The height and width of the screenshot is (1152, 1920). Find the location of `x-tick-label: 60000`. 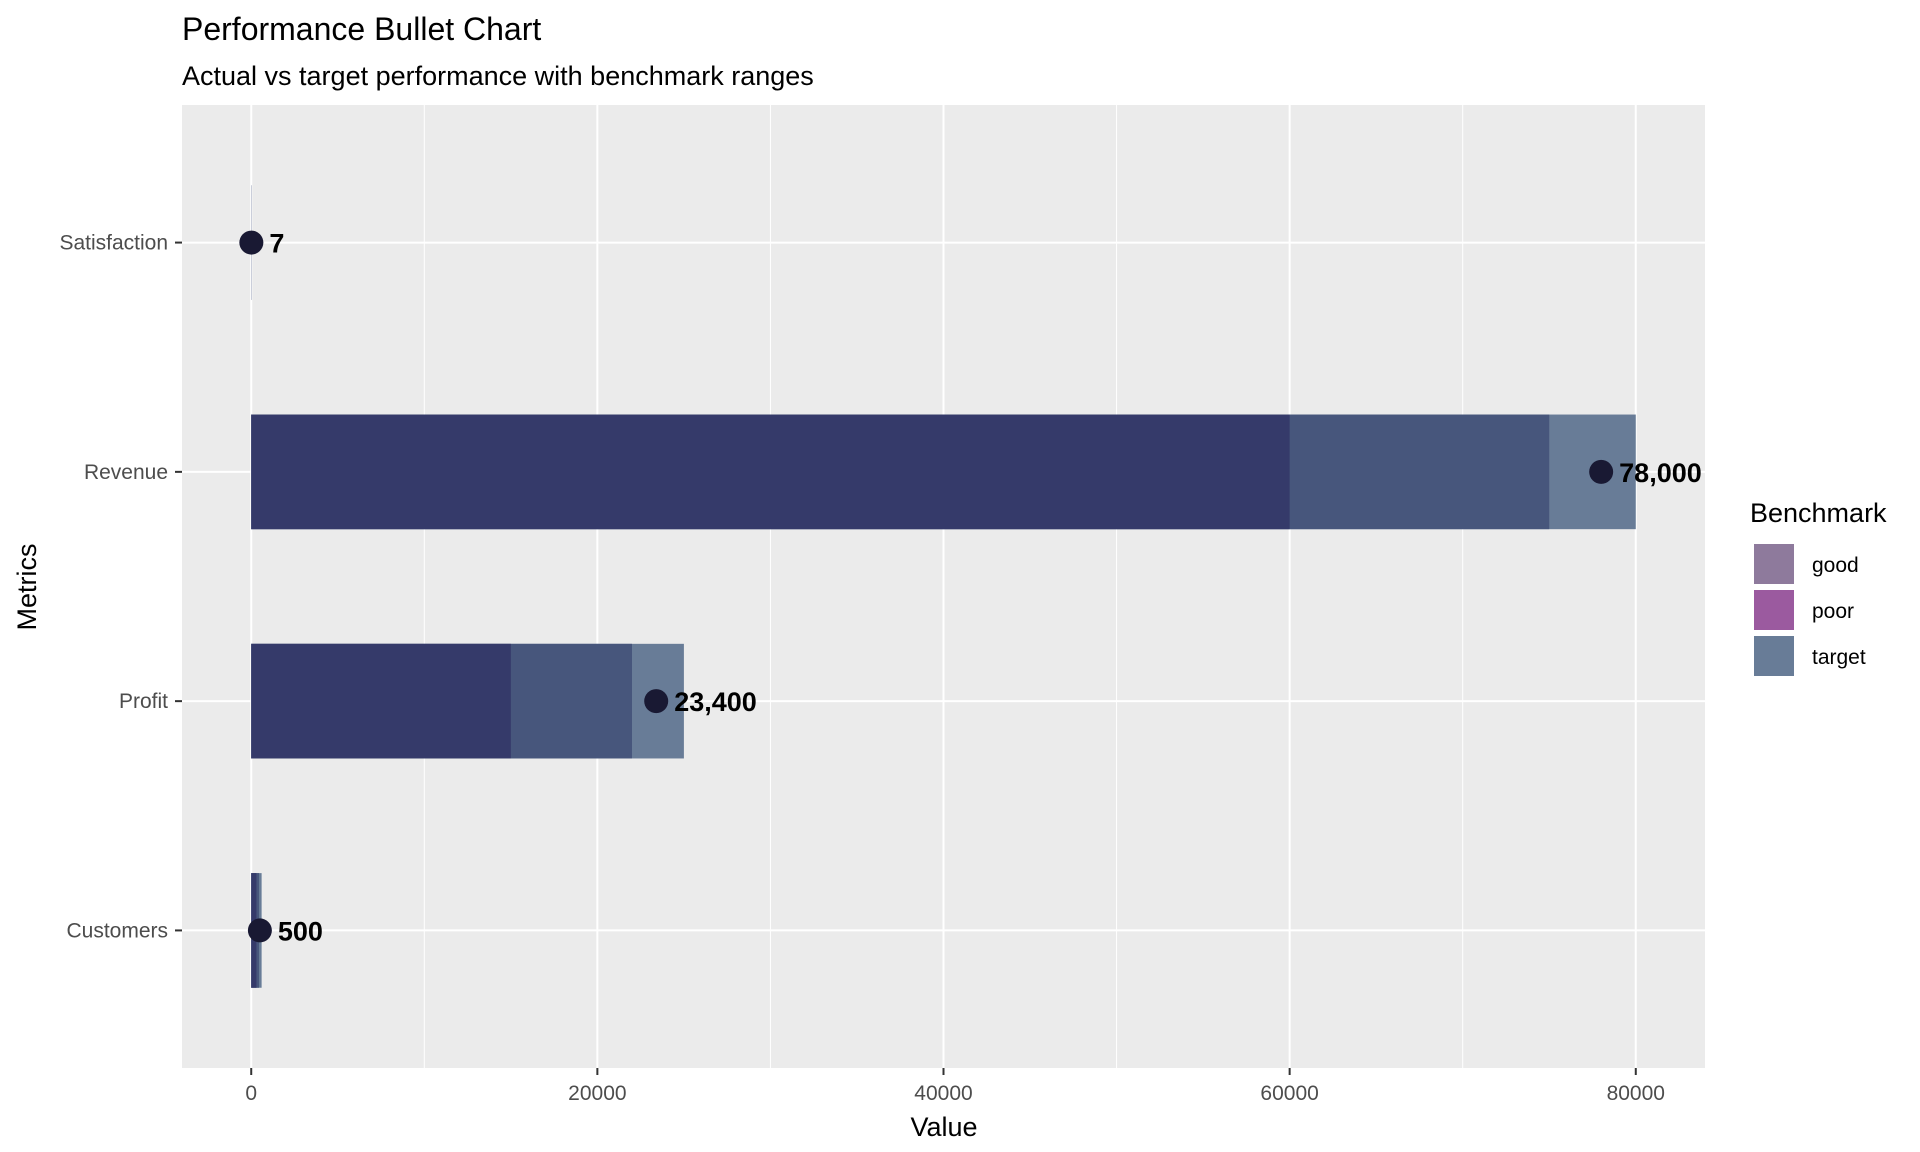

x-tick-label: 60000 is located at coordinates (1289, 1093).